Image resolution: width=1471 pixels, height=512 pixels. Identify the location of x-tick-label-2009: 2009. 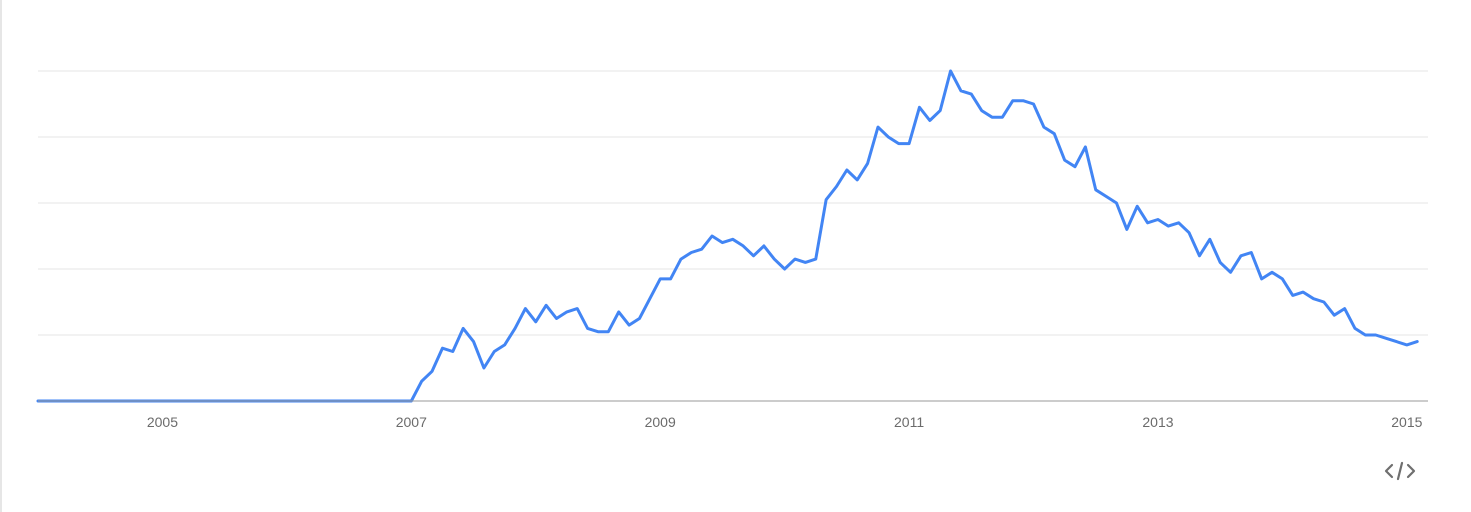
(660, 422).